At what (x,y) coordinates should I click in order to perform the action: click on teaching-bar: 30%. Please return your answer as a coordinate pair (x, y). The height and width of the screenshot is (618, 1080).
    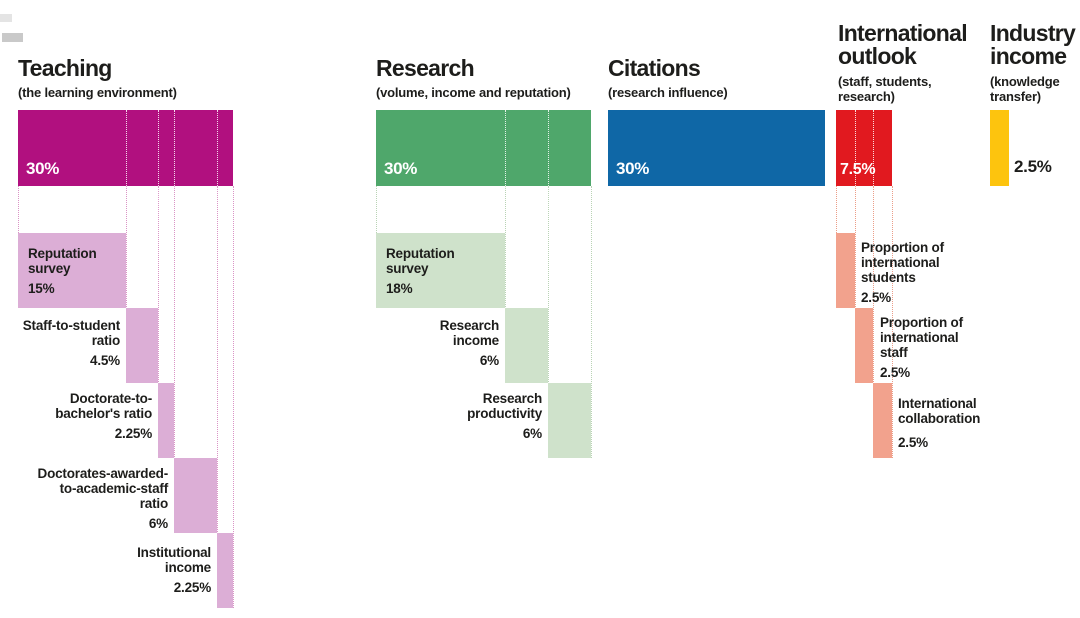
    Looking at the image, I should click on (125, 148).